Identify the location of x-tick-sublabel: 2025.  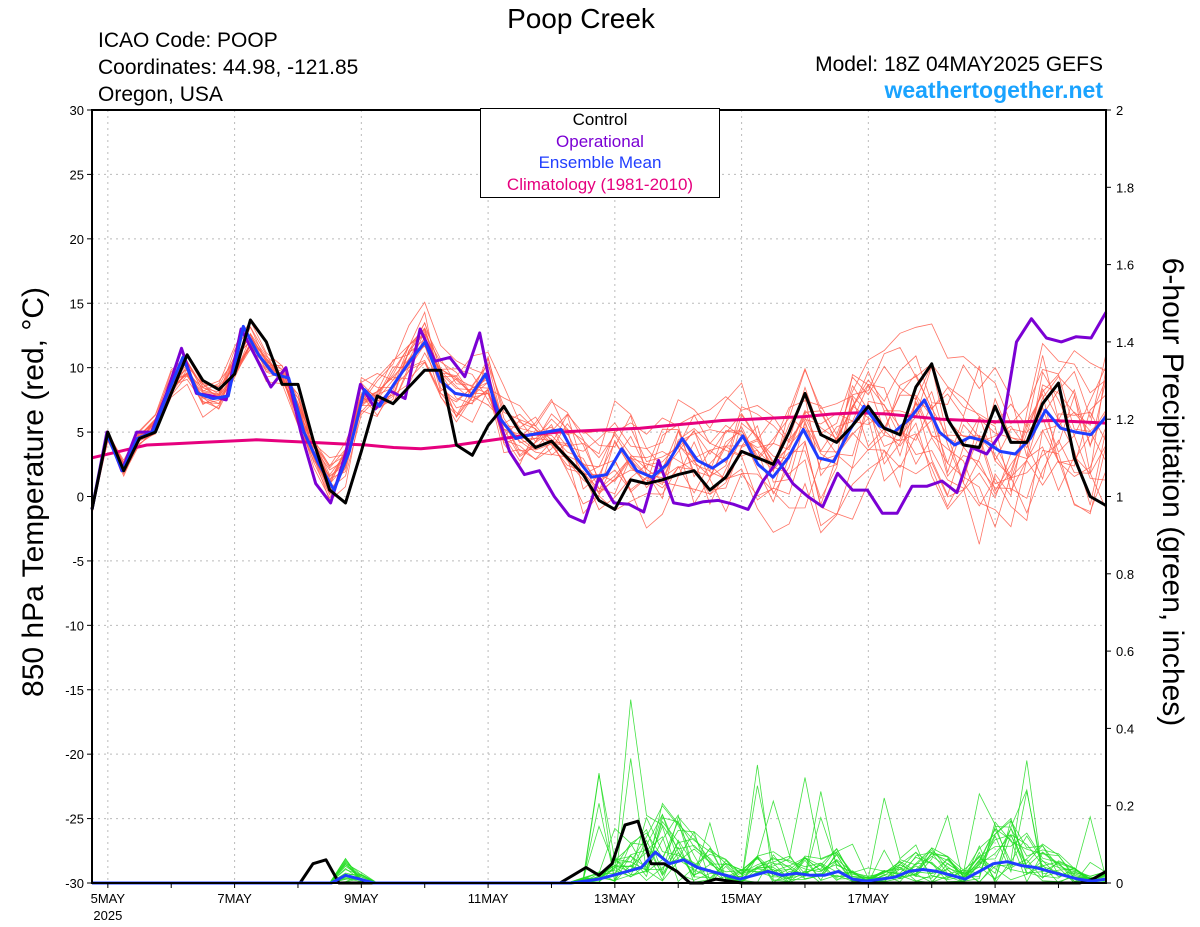
(107, 915).